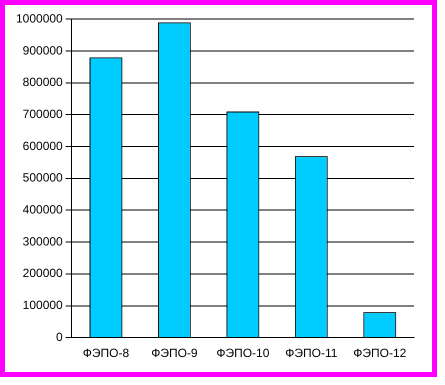 The height and width of the screenshot is (385, 445). What do you see at coordinates (174, 353) in the screenshot?
I see `x-tick-label: ФЭПО-9` at bounding box center [174, 353].